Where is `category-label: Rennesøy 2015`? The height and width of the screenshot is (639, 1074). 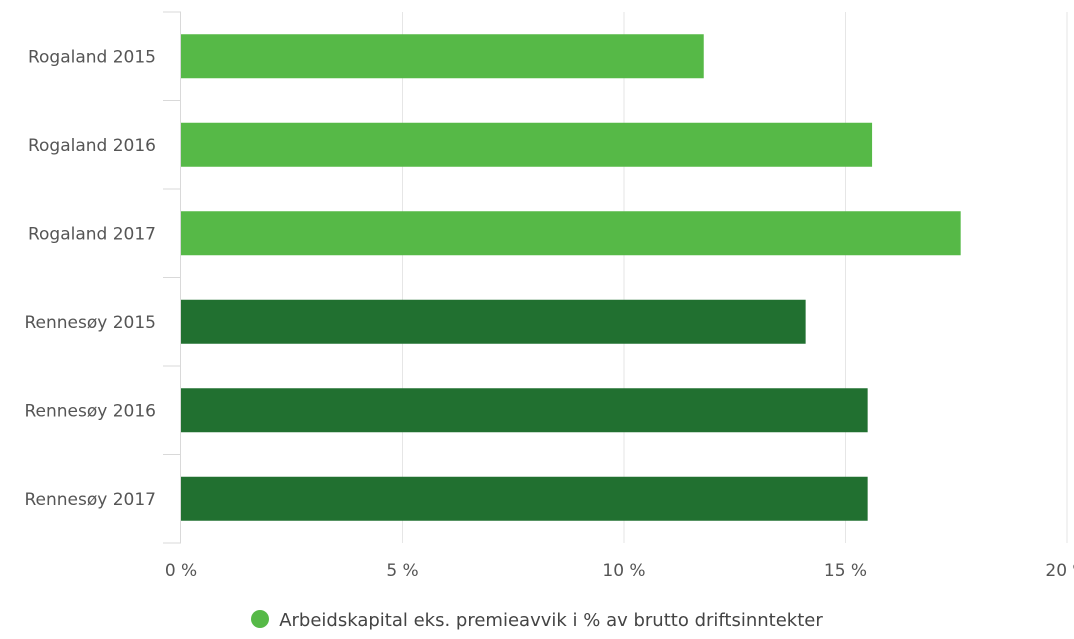
category-label: Rennesøy 2015 is located at coordinates (90, 323).